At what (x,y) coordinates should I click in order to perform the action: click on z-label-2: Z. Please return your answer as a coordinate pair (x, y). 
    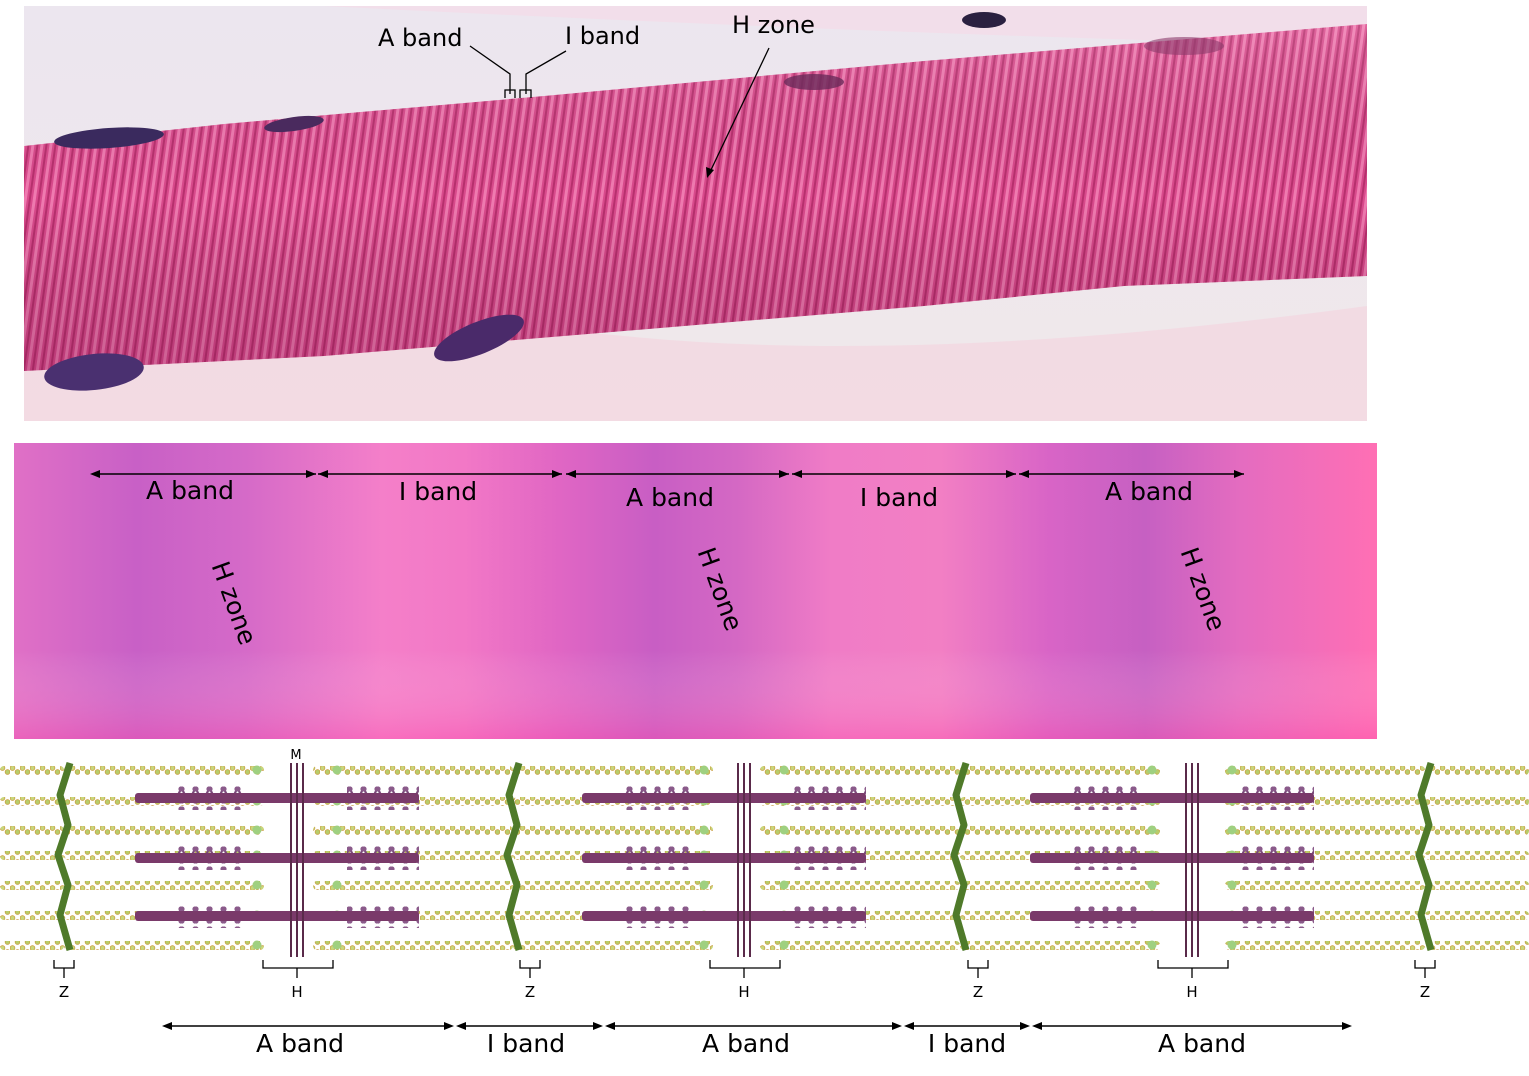
    Looking at the image, I should click on (530, 992).